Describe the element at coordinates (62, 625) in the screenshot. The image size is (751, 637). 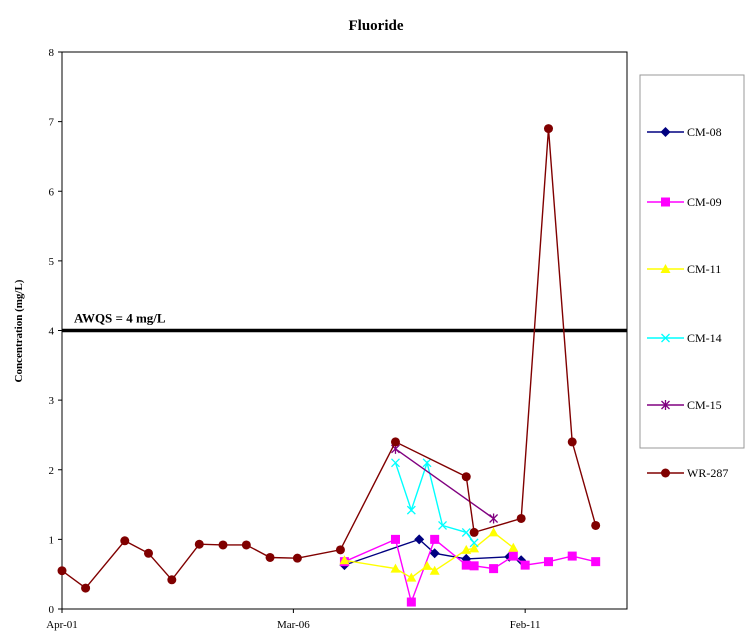
I see `x-tick-label: Apr-01` at that location.